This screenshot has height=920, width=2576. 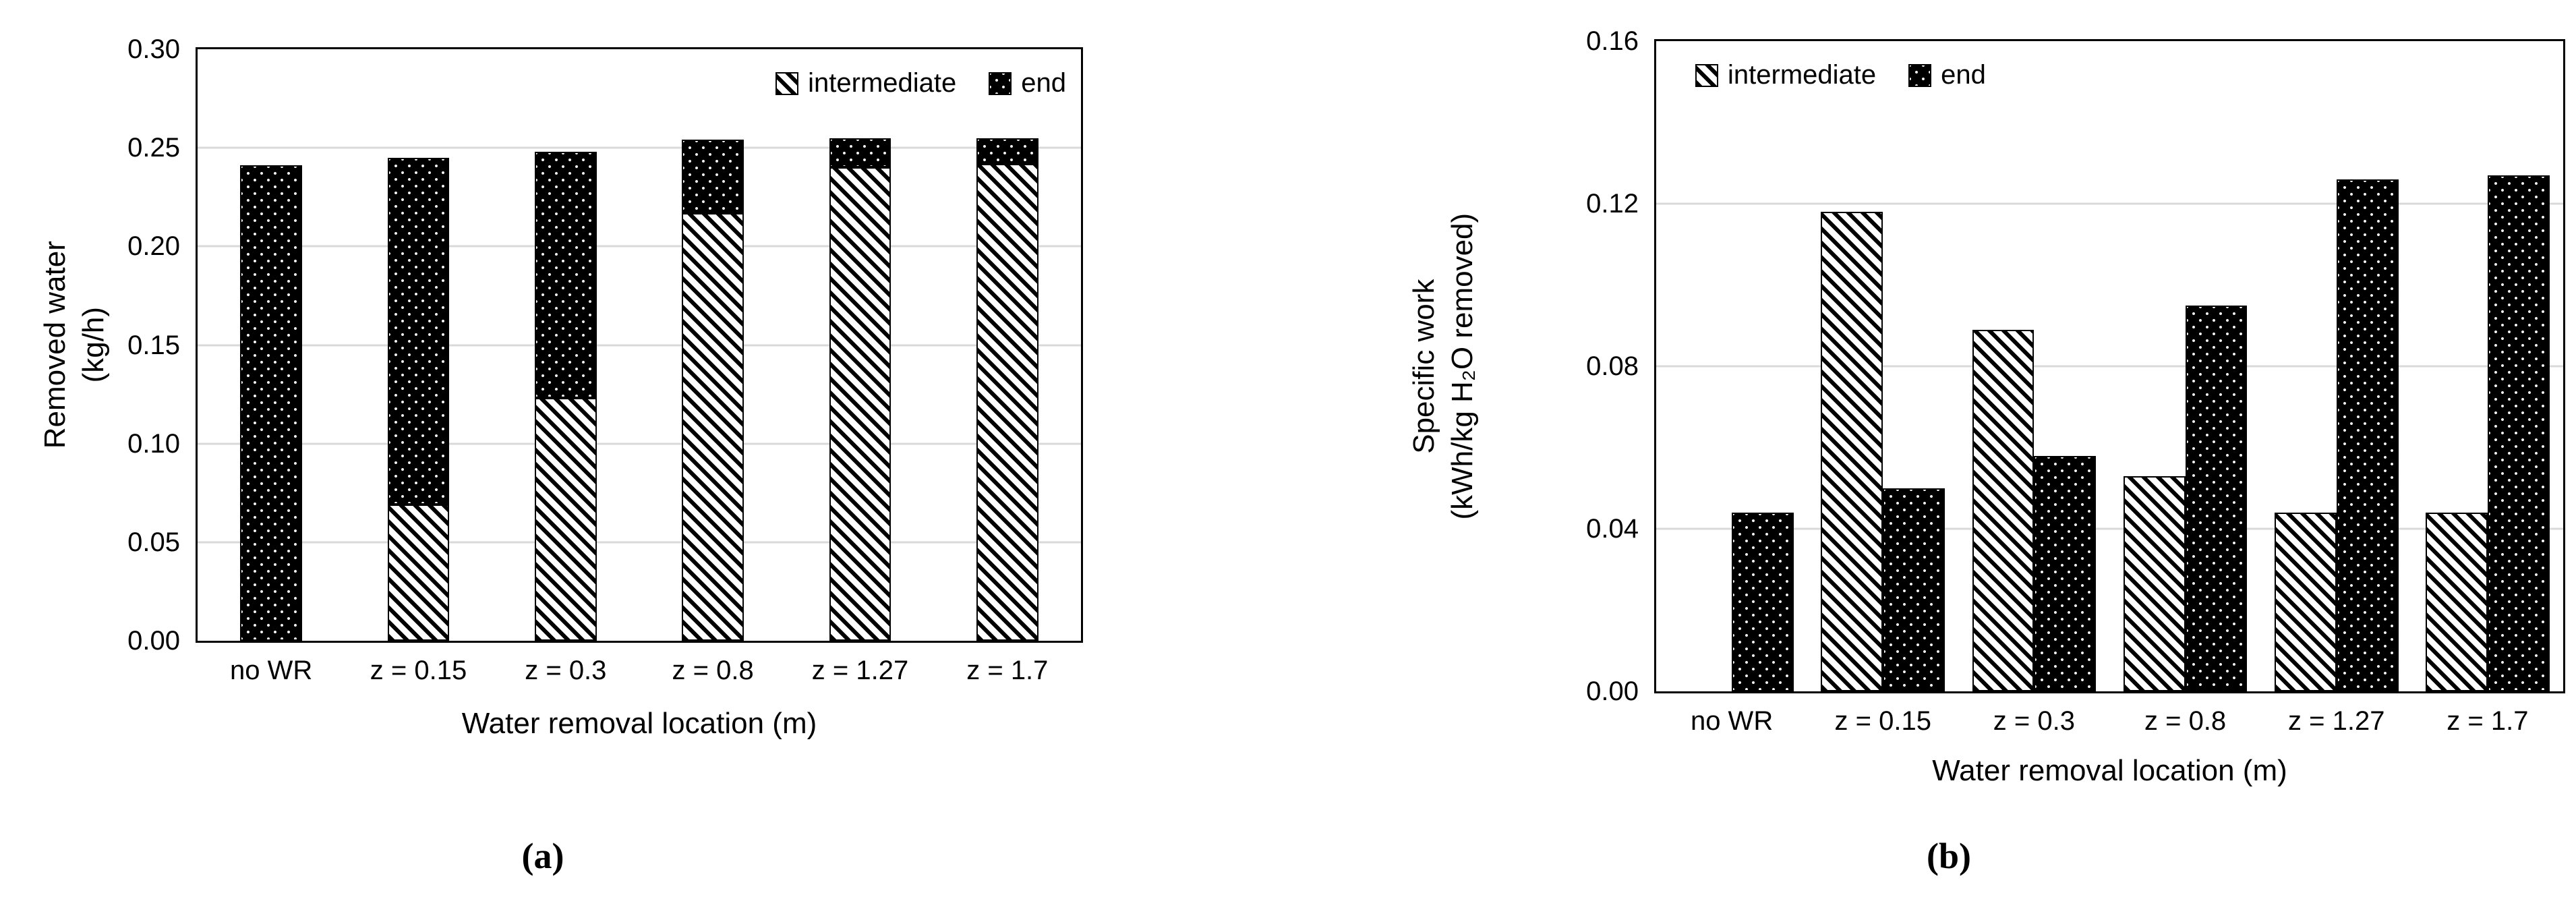 What do you see at coordinates (153, 443) in the screenshot?
I see `y-tick-label: 0.10` at bounding box center [153, 443].